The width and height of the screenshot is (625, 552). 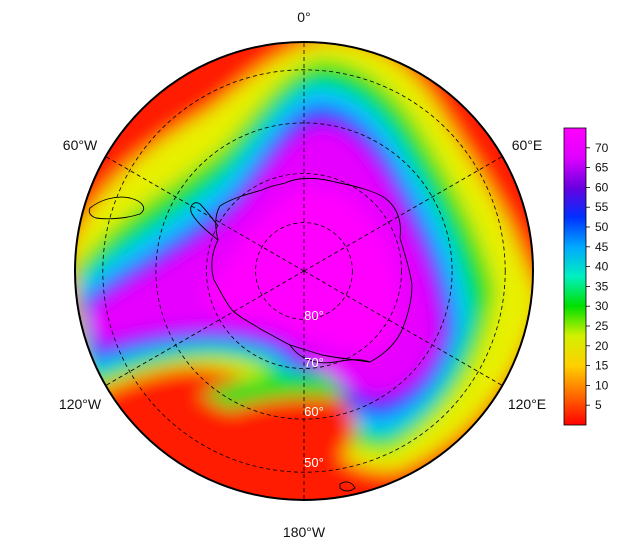 What do you see at coordinates (116, 208) in the screenshot?
I see `south-america-tip` at bounding box center [116, 208].